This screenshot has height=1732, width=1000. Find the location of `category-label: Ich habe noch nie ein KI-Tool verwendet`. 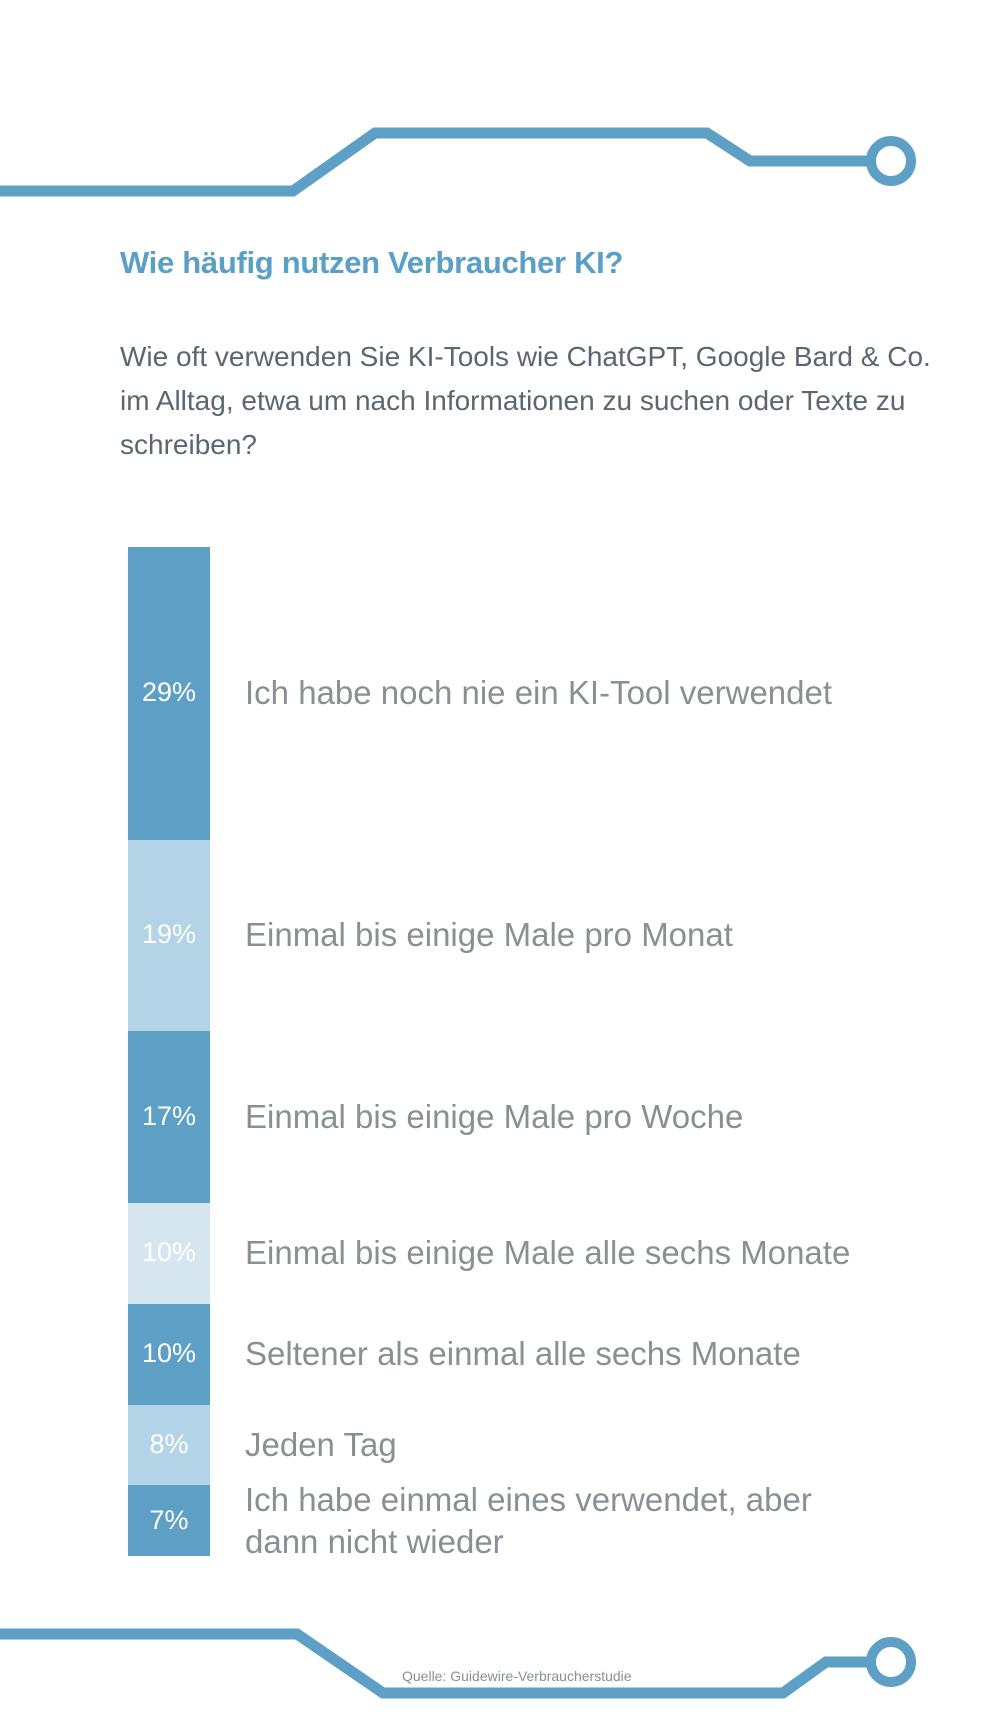

category-label: Ich habe noch nie ein KI-Tool verwendet is located at coordinates (539, 693).